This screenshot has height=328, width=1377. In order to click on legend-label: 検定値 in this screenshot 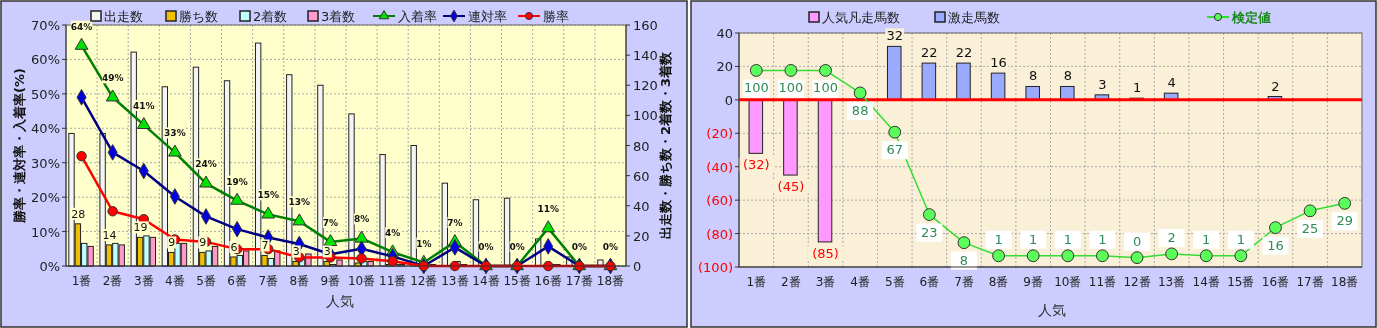, I will do `click(1251, 17)`.